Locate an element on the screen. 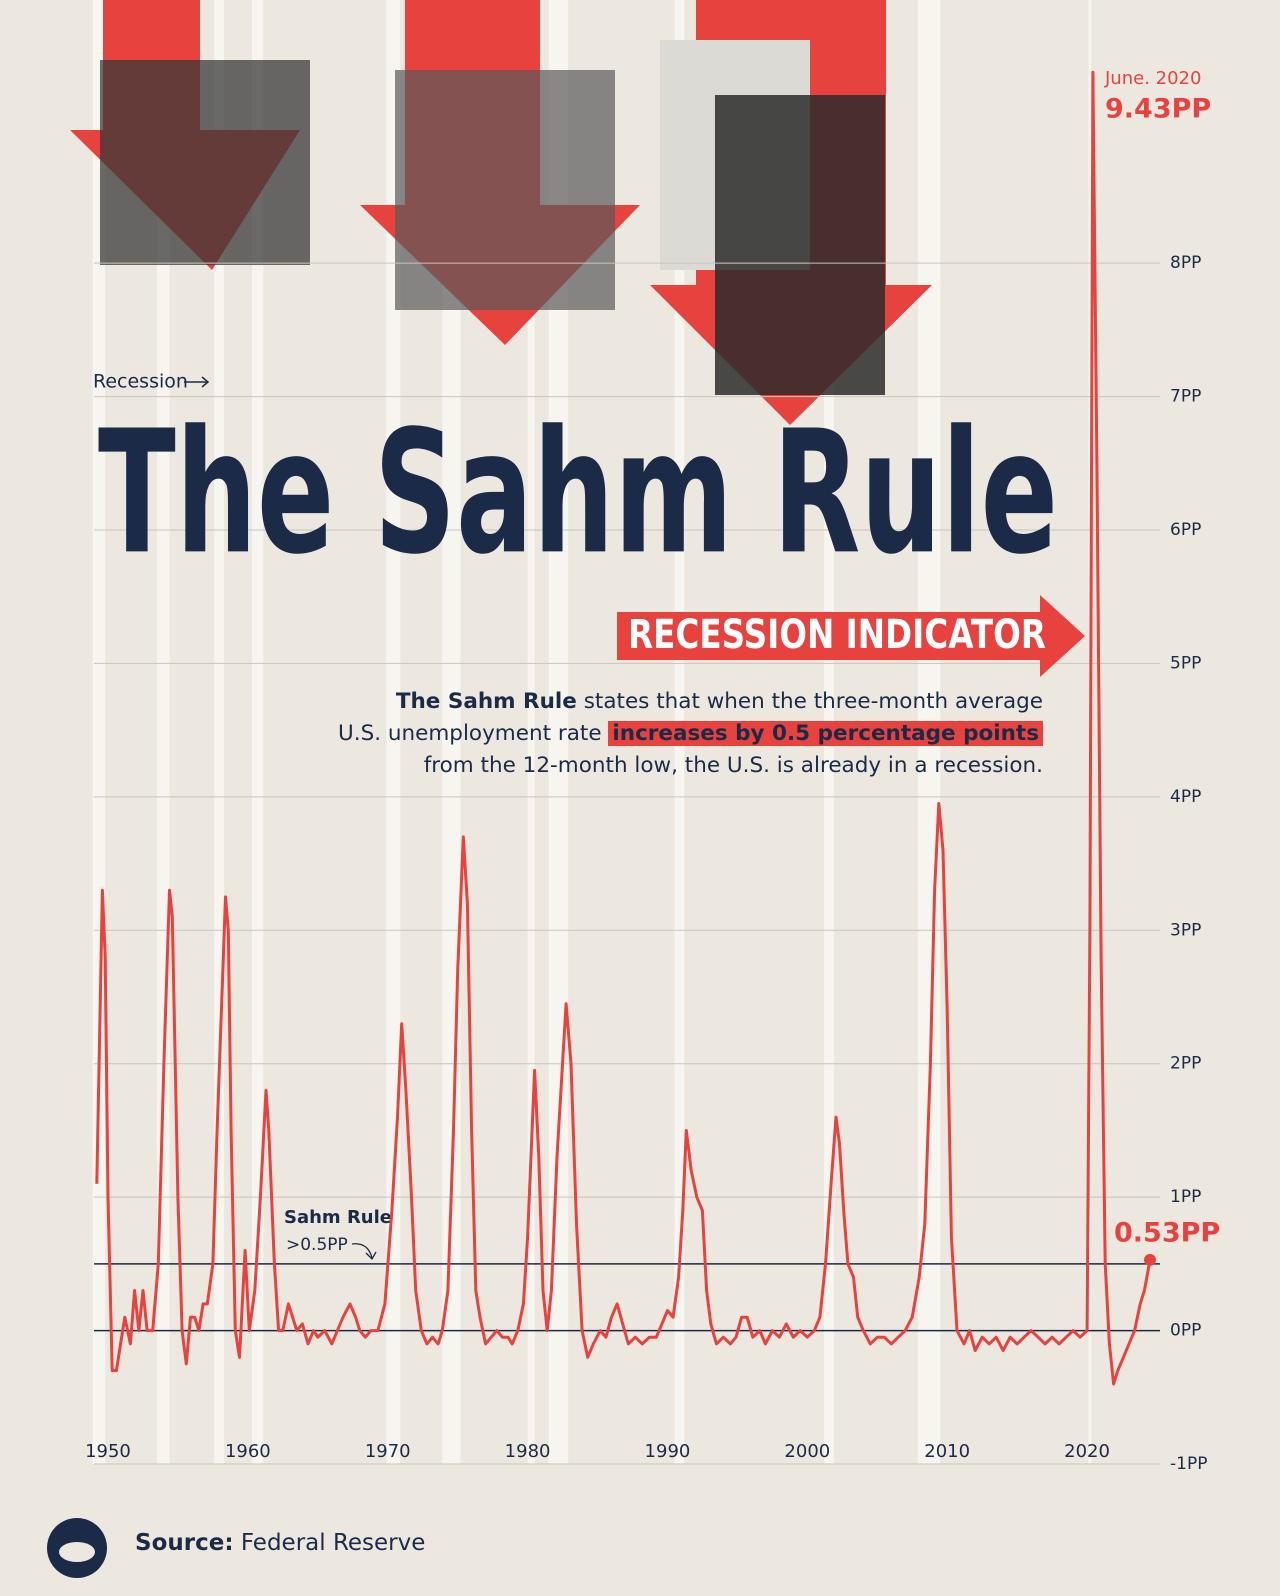 This screenshot has height=1596, width=1280. y-tick-label: 6PP is located at coordinates (1185, 530).